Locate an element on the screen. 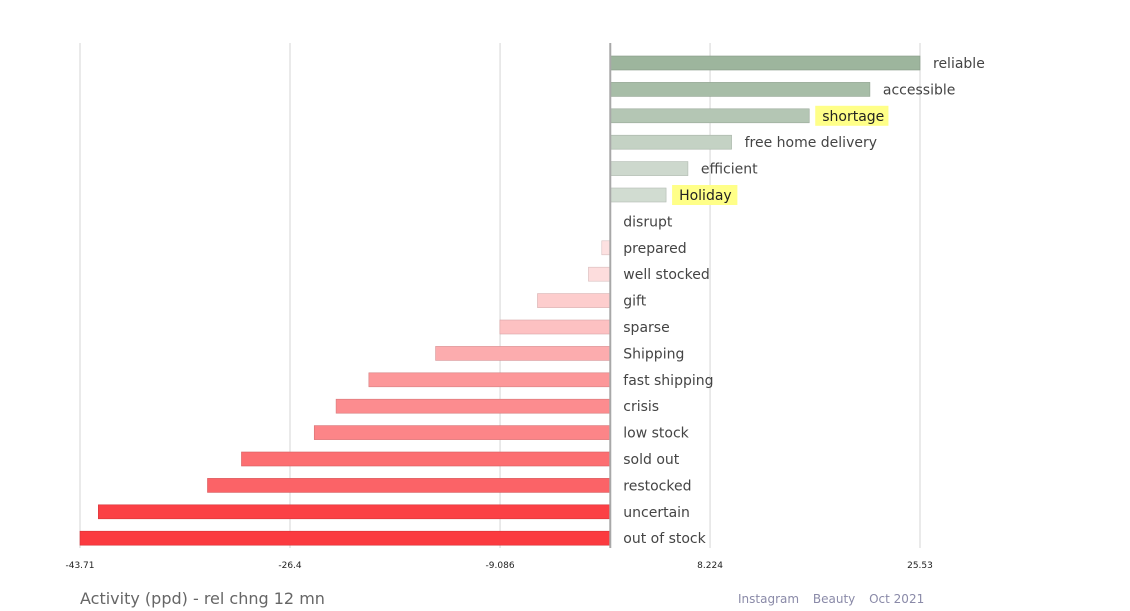  category-label: Holiday is located at coordinates (705, 196).